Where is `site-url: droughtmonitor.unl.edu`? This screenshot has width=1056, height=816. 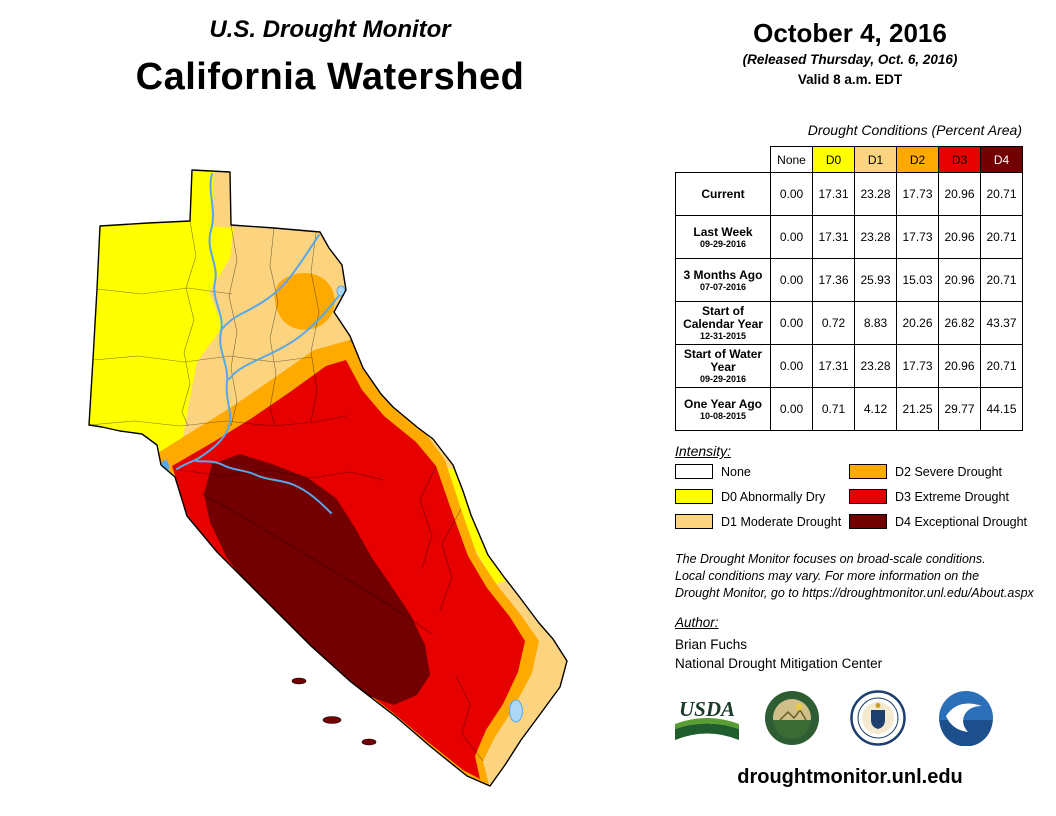
site-url: droughtmonitor.unl.edu is located at coordinates (850, 777).